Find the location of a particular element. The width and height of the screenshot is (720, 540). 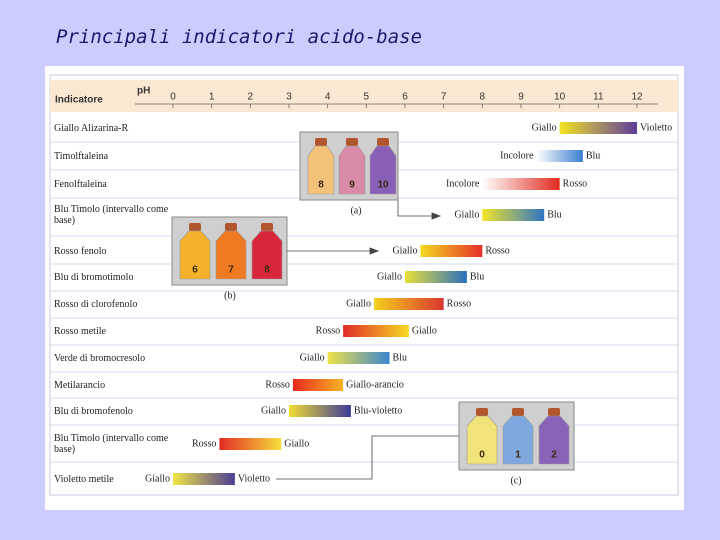

x-tick-label: 6 is located at coordinates (405, 97).